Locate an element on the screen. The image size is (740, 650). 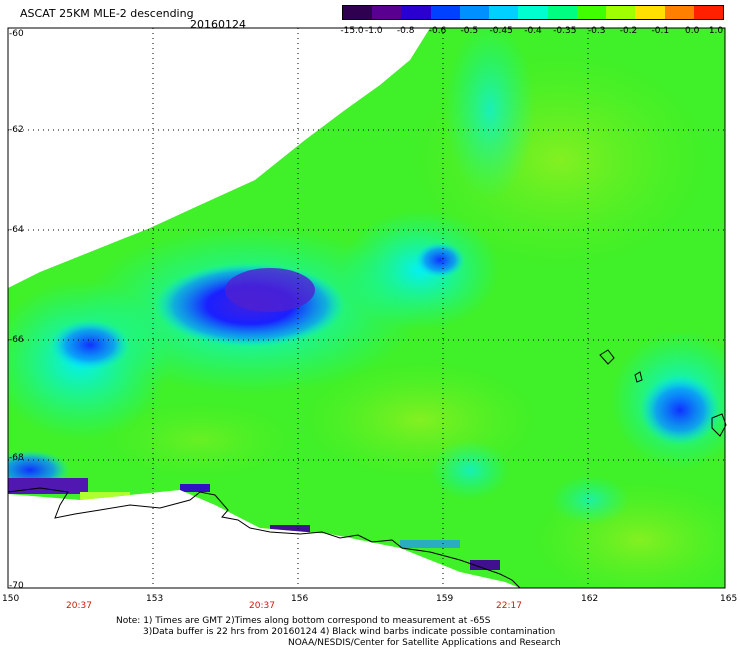
lat-label: -60 is located at coordinates (16, 34).